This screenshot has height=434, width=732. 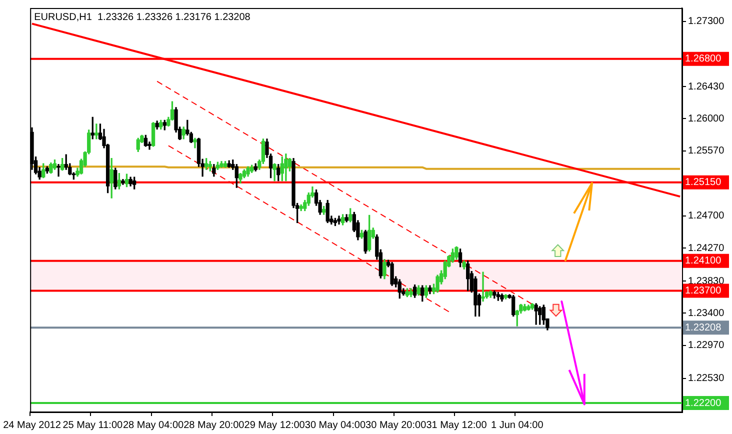 What do you see at coordinates (706, 346) in the screenshot?
I see `y-tick-label: 1.22970` at bounding box center [706, 346].